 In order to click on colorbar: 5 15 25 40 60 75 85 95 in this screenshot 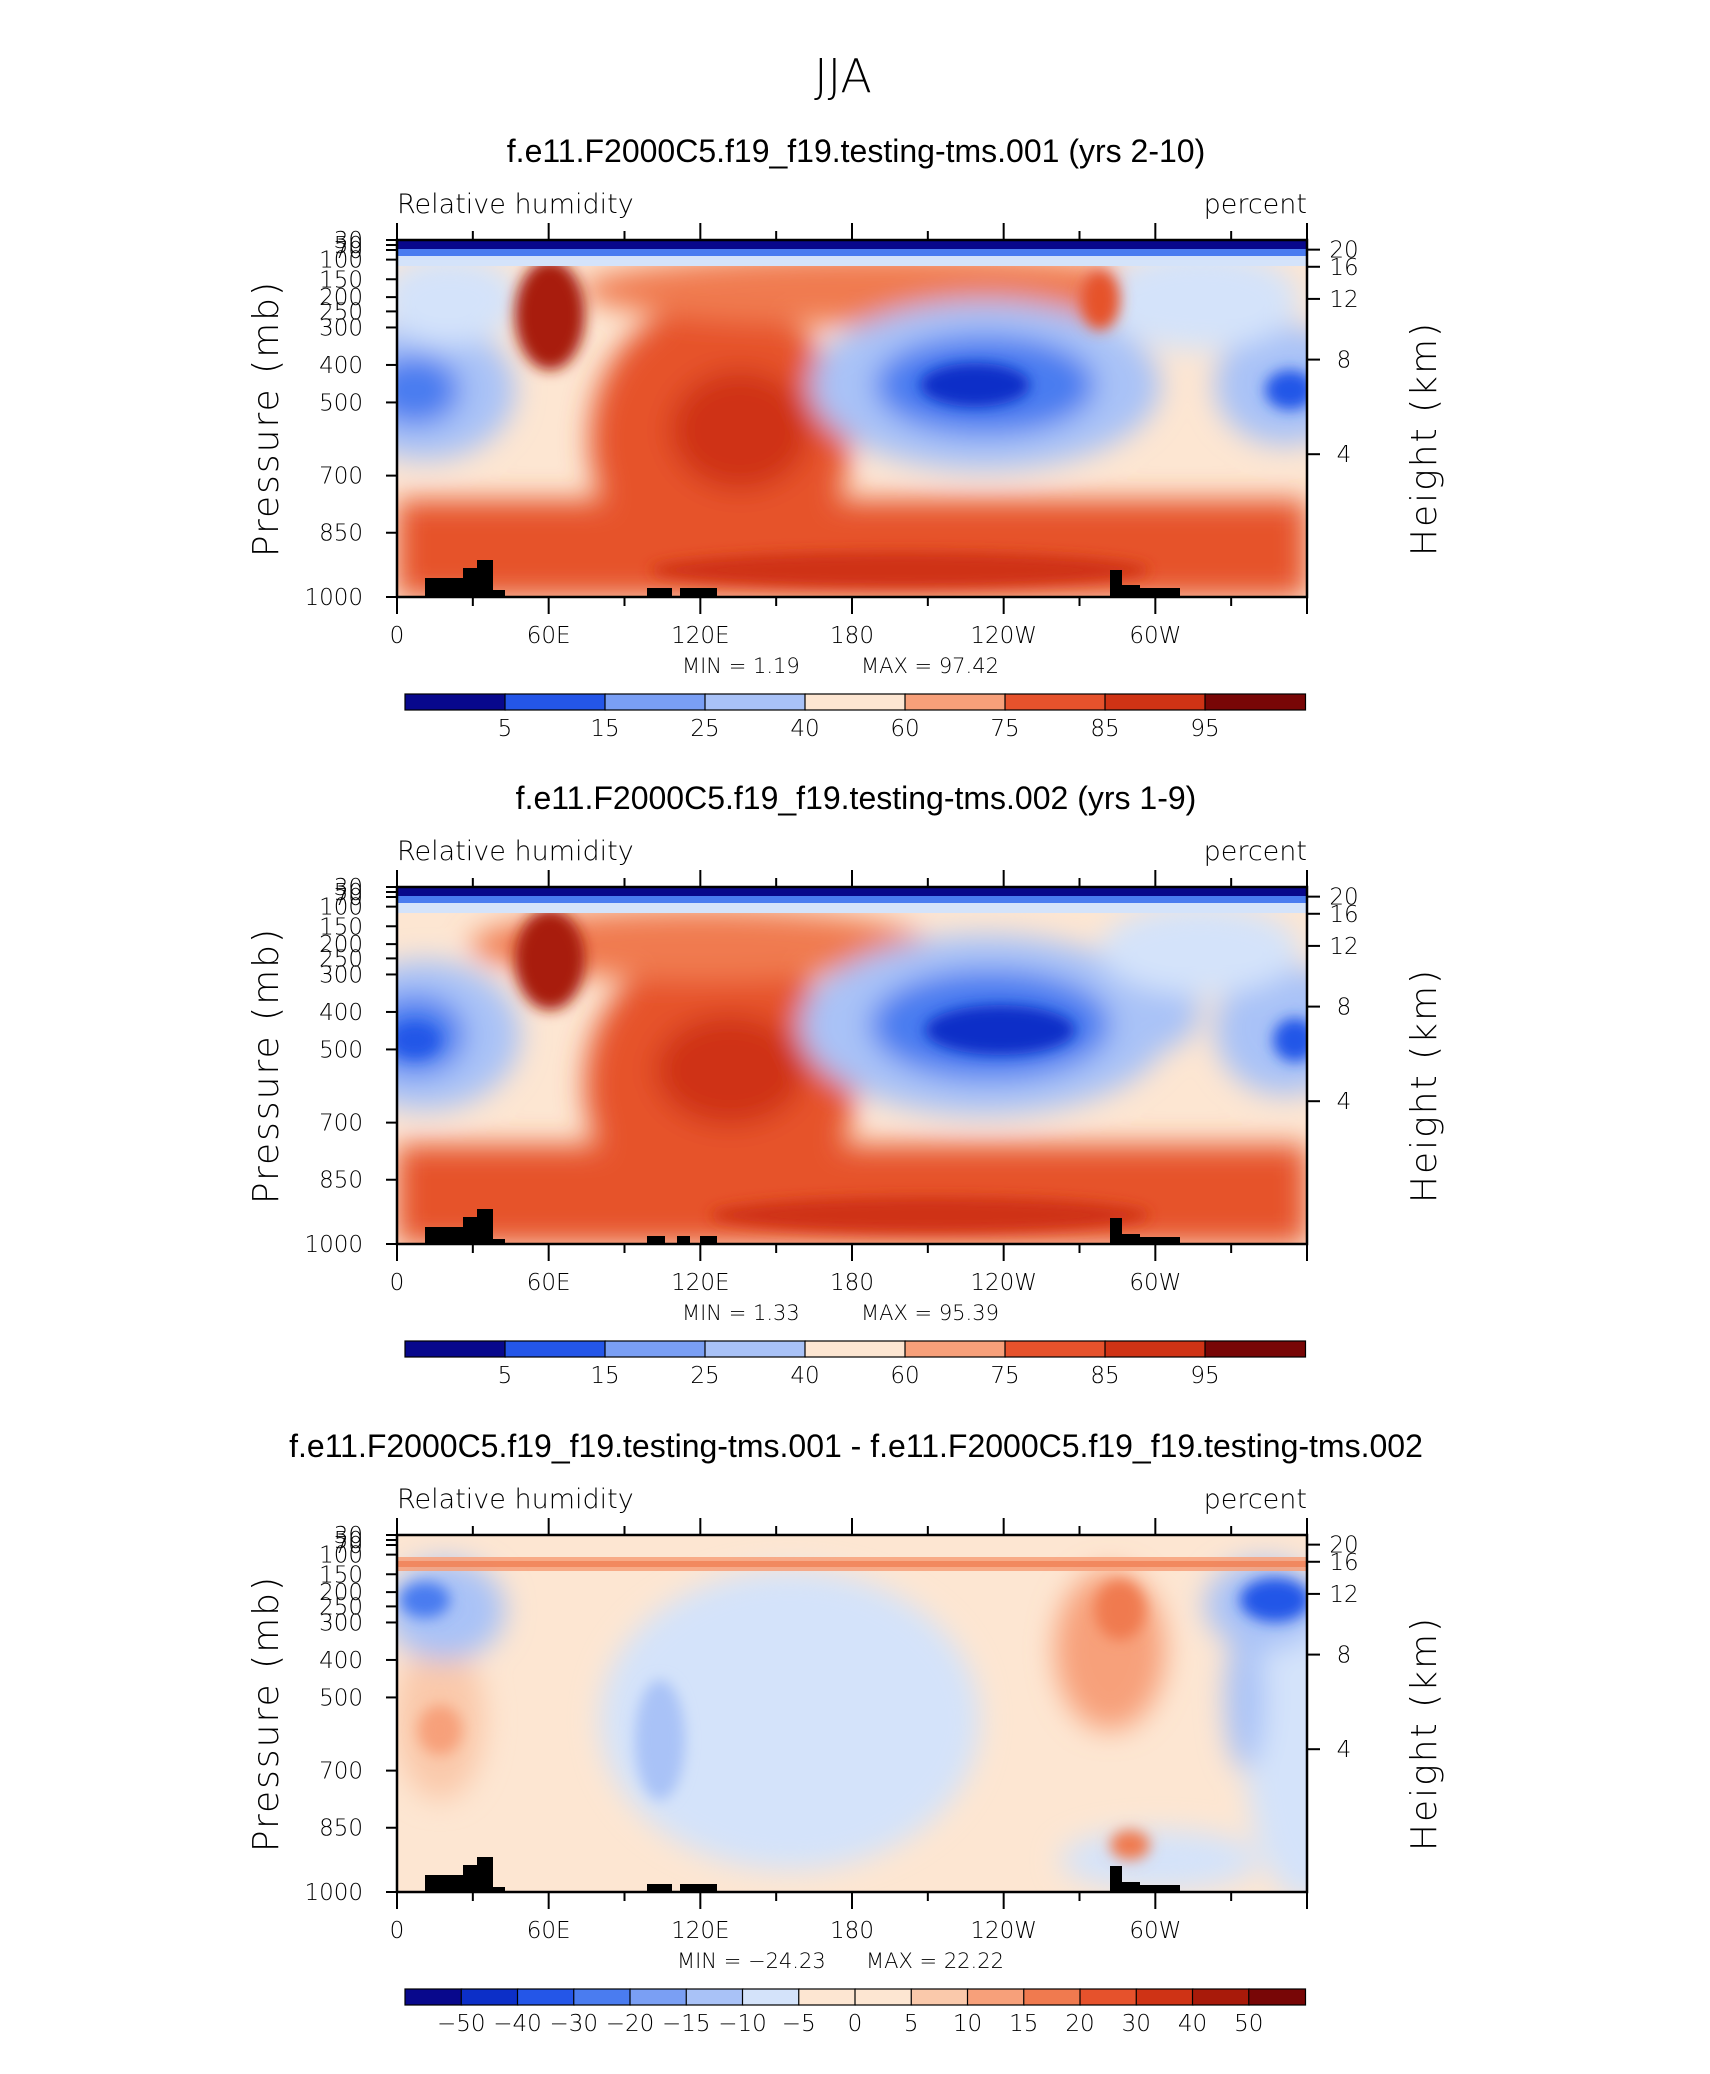, I will do `click(855, 1364)`.